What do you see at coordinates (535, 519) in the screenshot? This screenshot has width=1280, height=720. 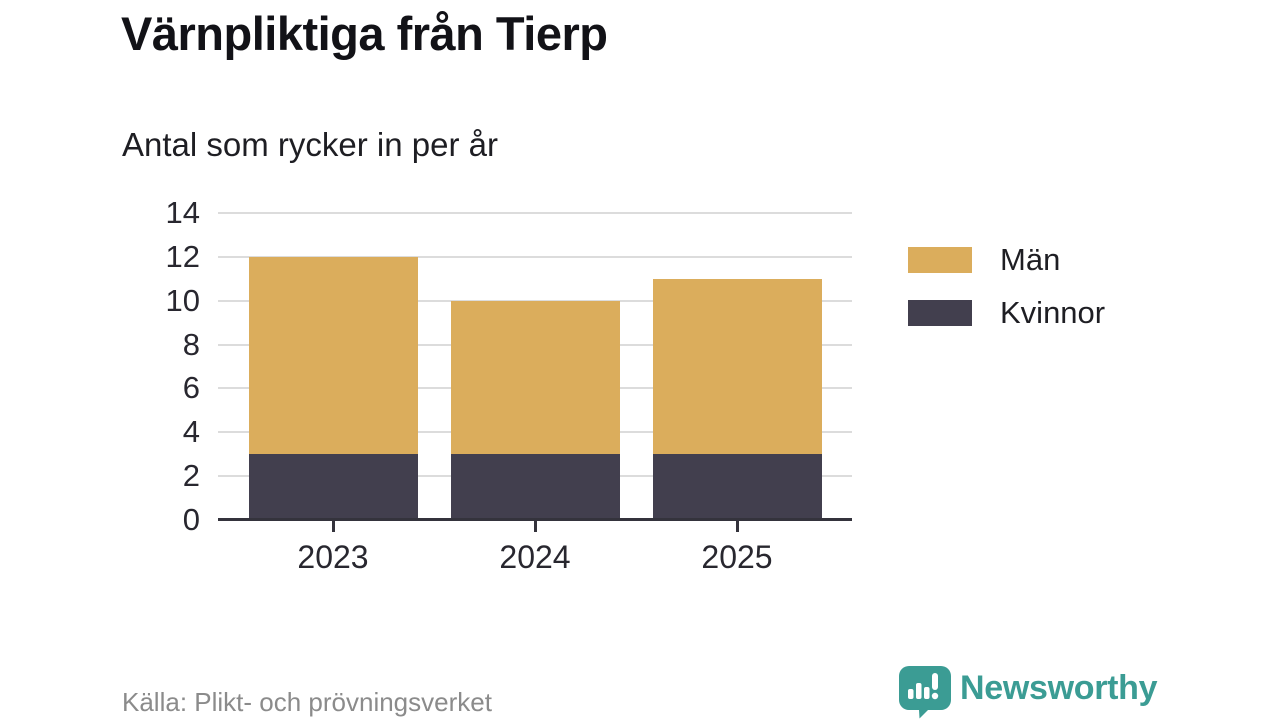 I see `x-axis-line` at bounding box center [535, 519].